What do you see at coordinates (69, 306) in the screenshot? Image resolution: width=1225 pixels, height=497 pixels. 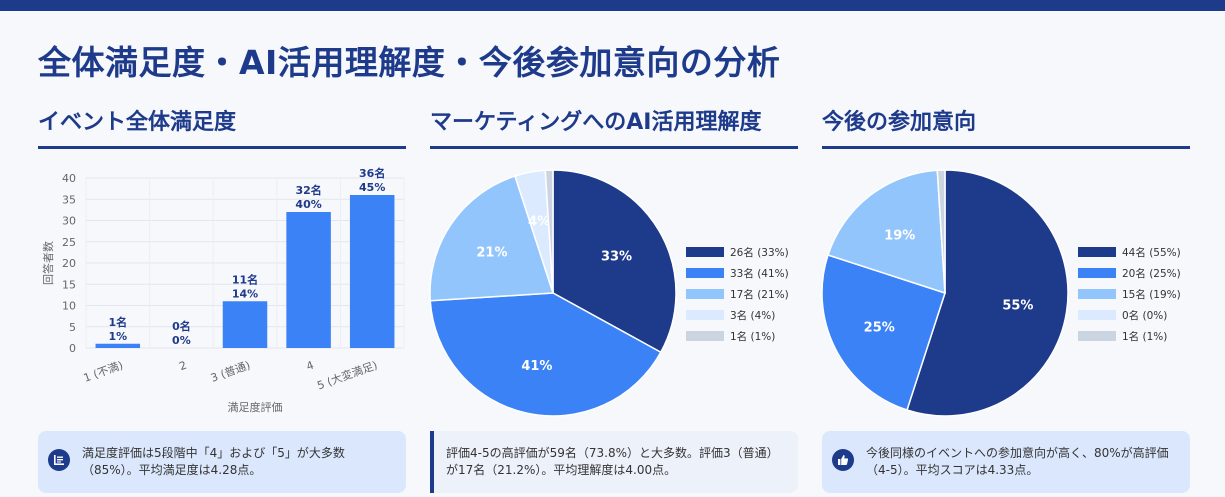 I see `y-tick-label: 10` at bounding box center [69, 306].